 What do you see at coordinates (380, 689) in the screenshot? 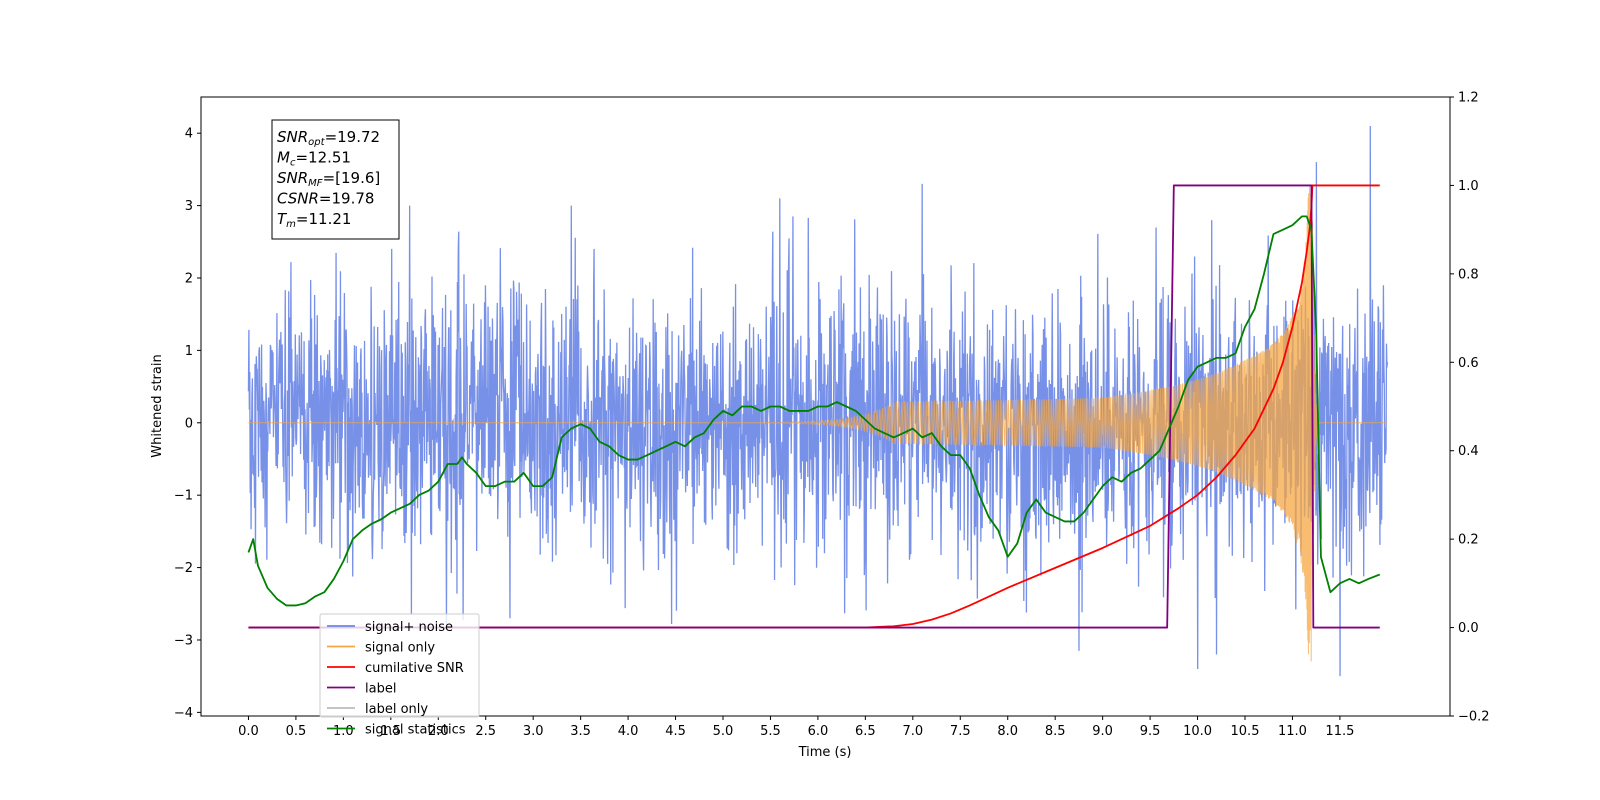
I see `legend-label: label` at bounding box center [380, 689].